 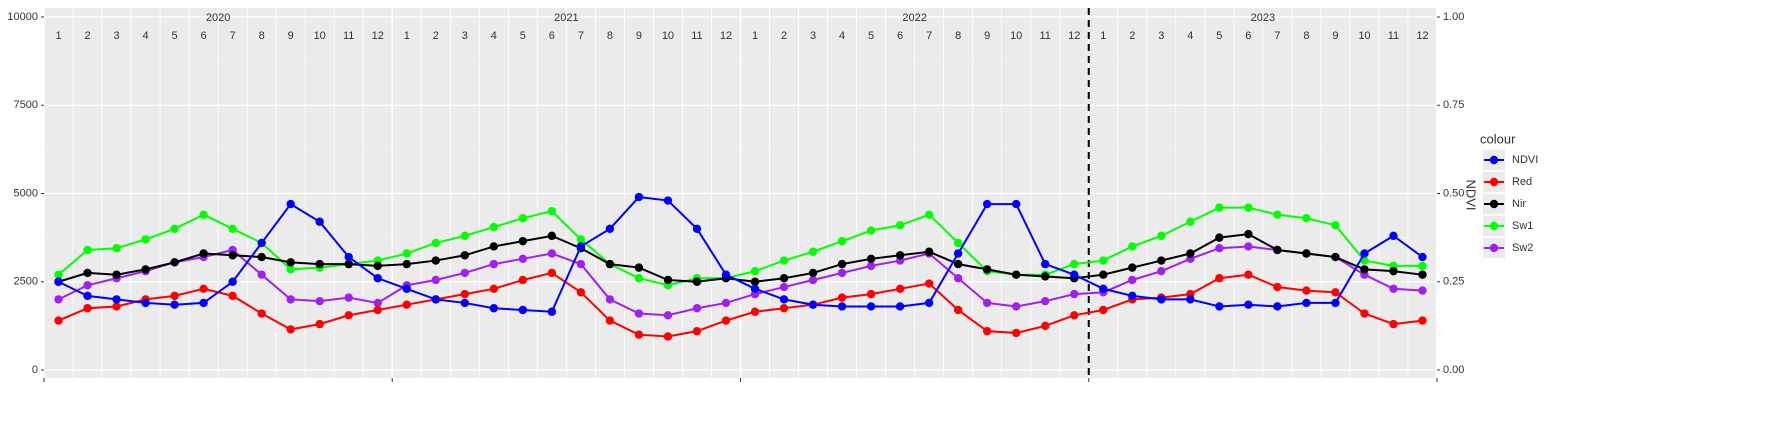 What do you see at coordinates (1471, 194) in the screenshot?
I see `y2-axis-title: NDVI` at bounding box center [1471, 194].